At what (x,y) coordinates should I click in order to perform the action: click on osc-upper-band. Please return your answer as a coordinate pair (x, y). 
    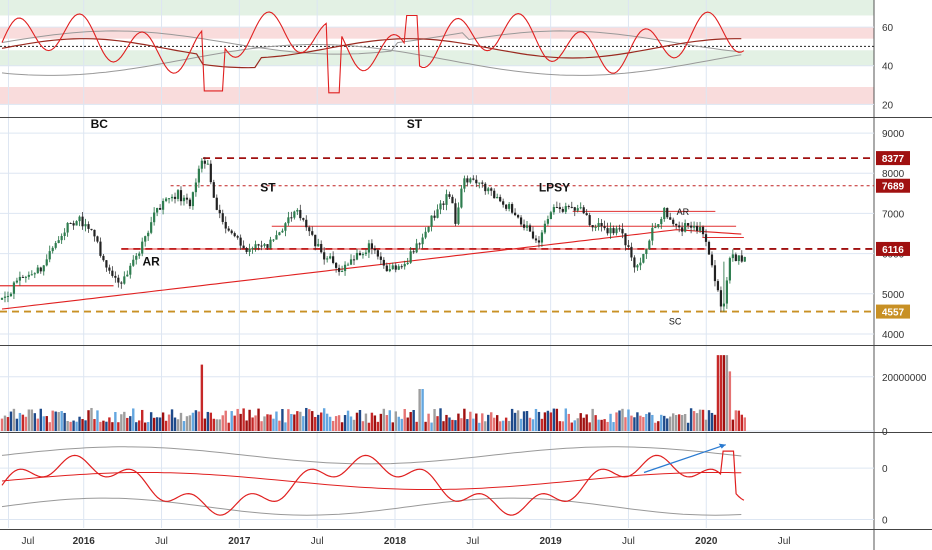
    Looking at the image, I should click on (371, 42).